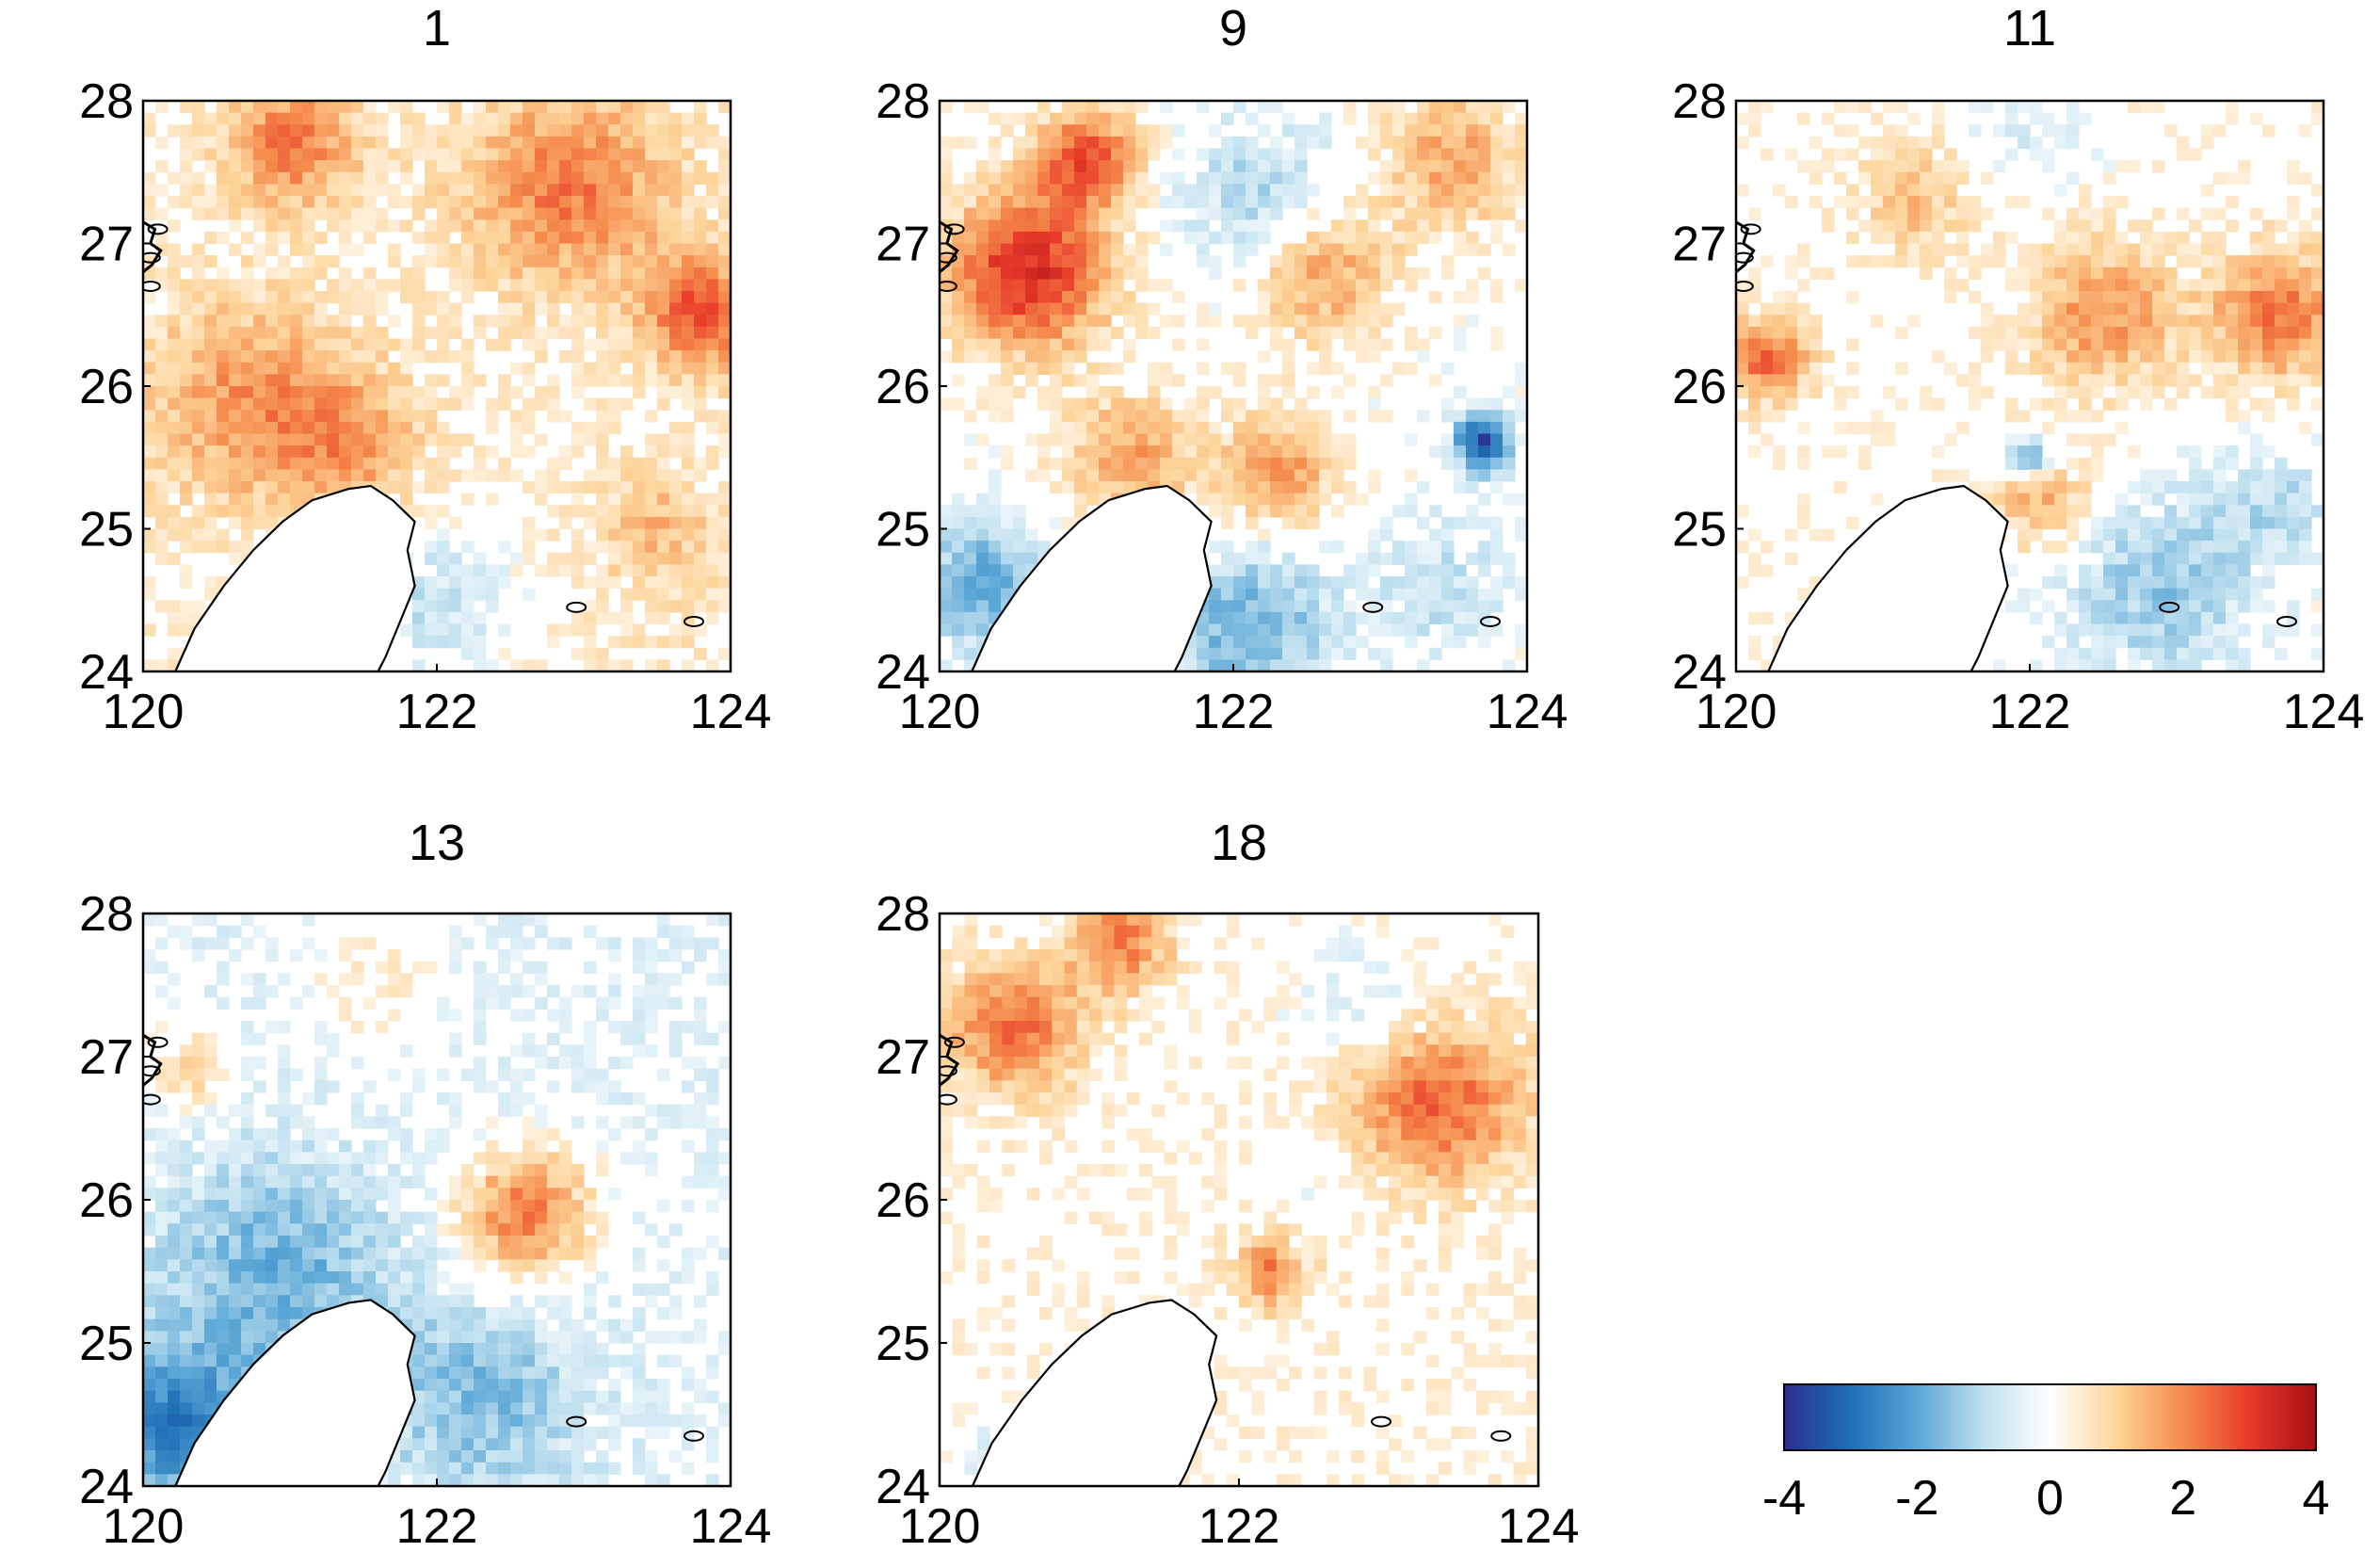 This screenshot has height=1568, width=2380. Describe the element at coordinates (1737, 712) in the screenshot. I see `x-tick-label: 120` at that location.